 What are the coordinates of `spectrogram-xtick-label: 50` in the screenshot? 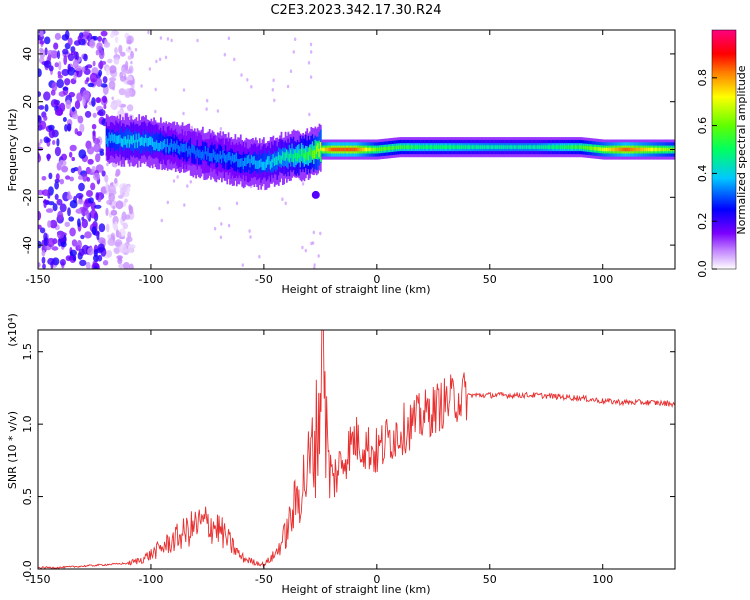 It's located at (490, 279).